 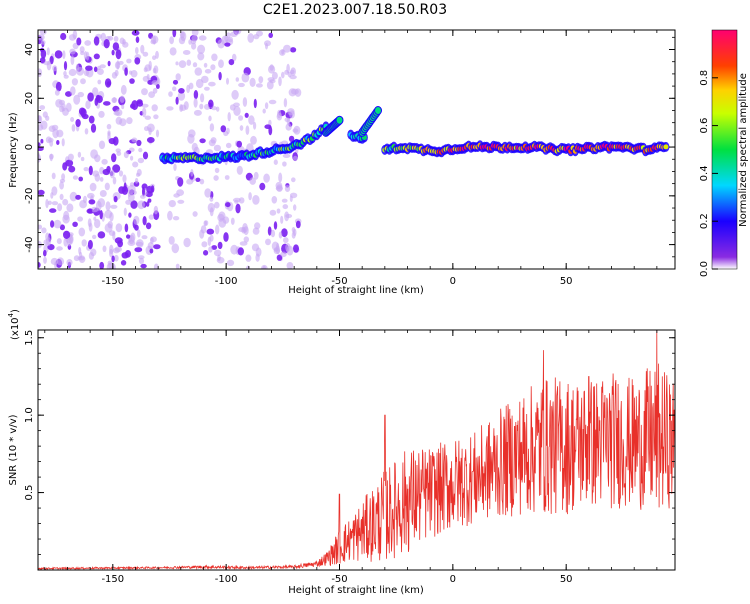 What do you see at coordinates (453, 281) in the screenshot?
I see `x-tick-label: 0` at bounding box center [453, 281].